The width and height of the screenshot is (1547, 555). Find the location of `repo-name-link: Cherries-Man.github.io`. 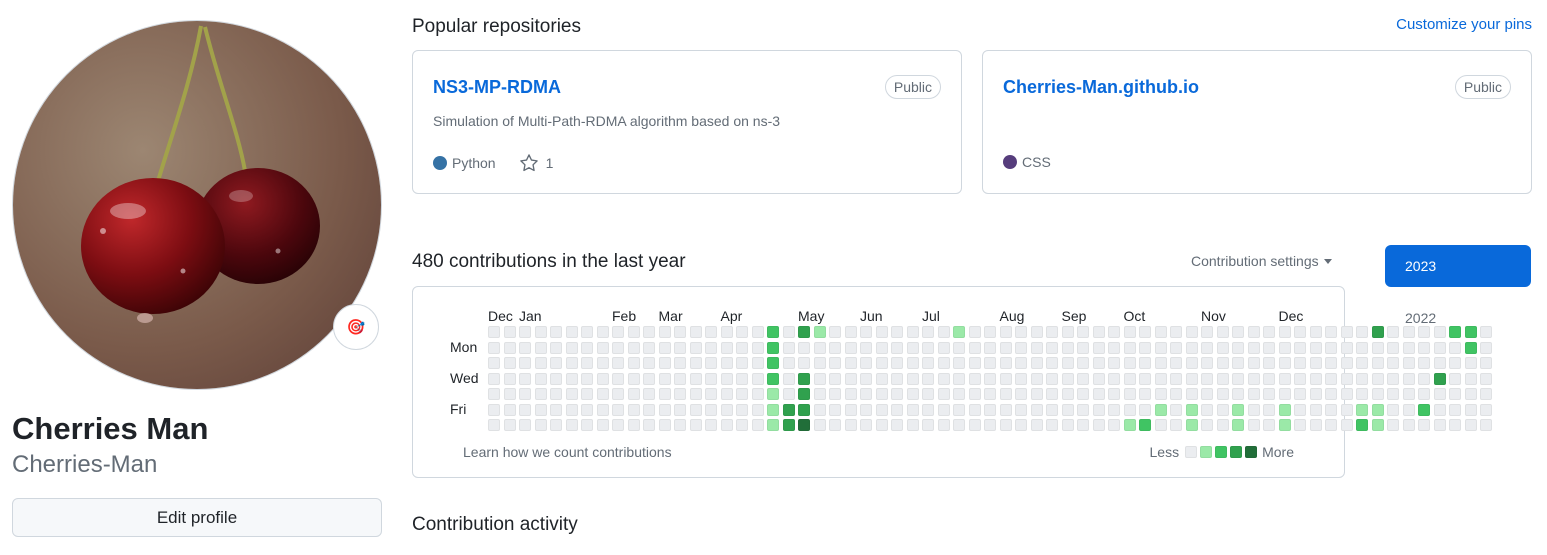

repo-name-link: Cherries-Man.github.io is located at coordinates (1101, 87).